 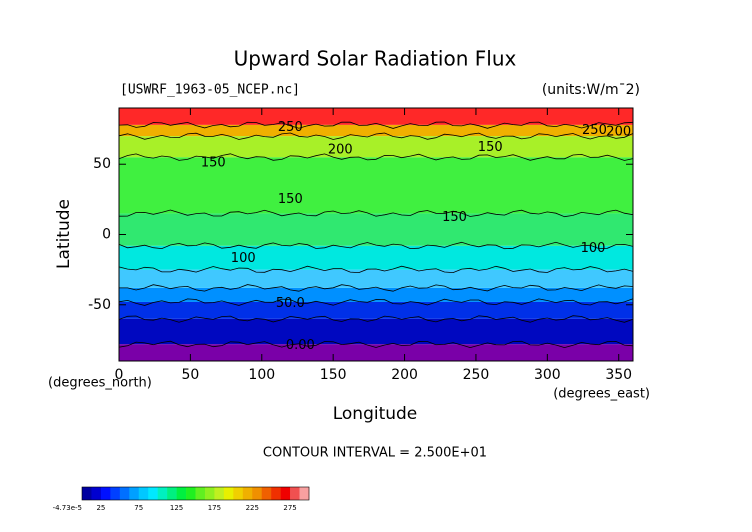 I want to click on colorbar-tick-label: 225, so click(x=252, y=508).